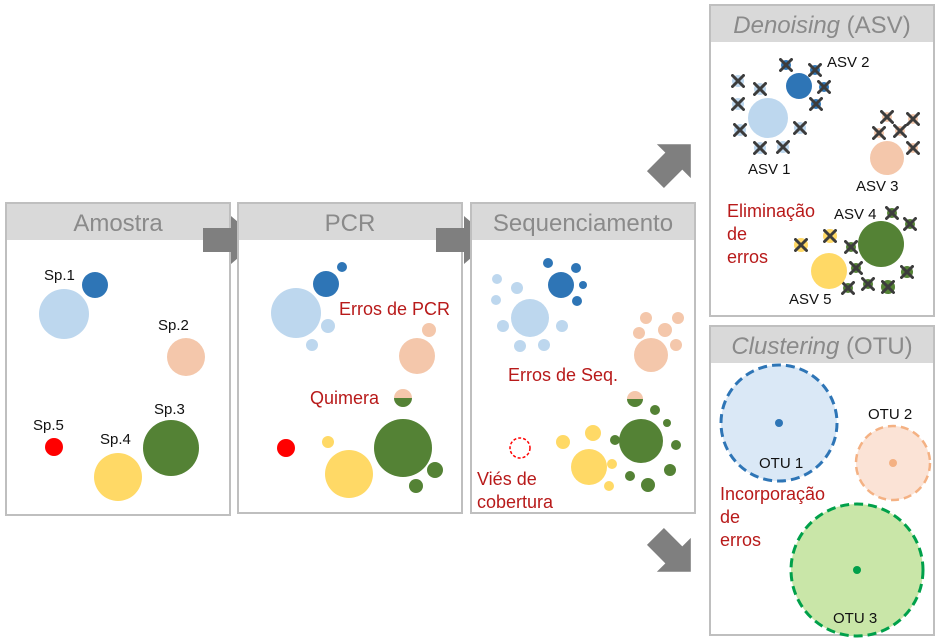 The image size is (939, 640). What do you see at coordinates (118, 223) in the screenshot?
I see `panel-title-amostra: Amostra` at bounding box center [118, 223].